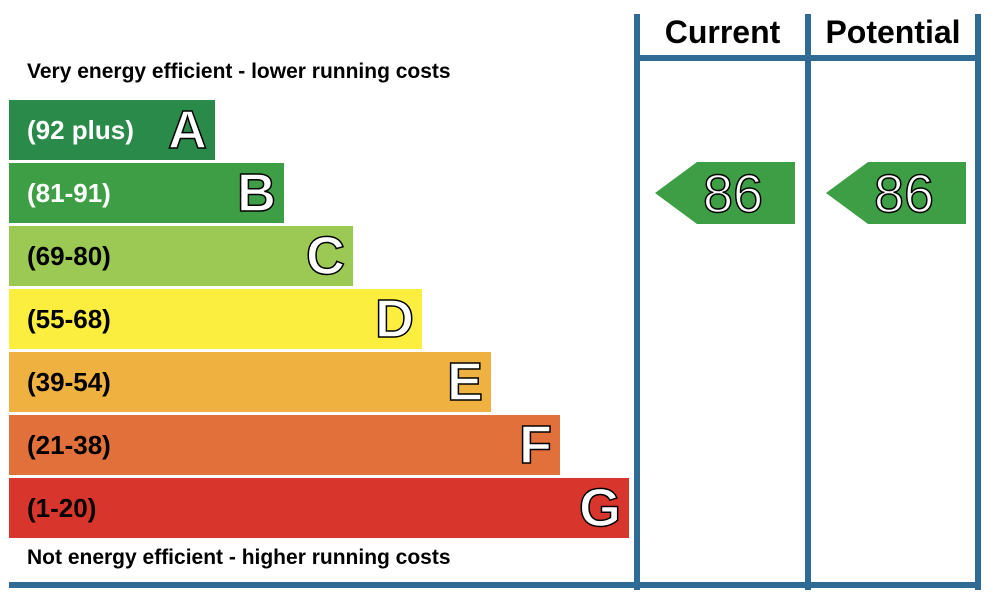  What do you see at coordinates (181, 256) in the screenshot?
I see `band-bar-c: (69-80) C` at bounding box center [181, 256].